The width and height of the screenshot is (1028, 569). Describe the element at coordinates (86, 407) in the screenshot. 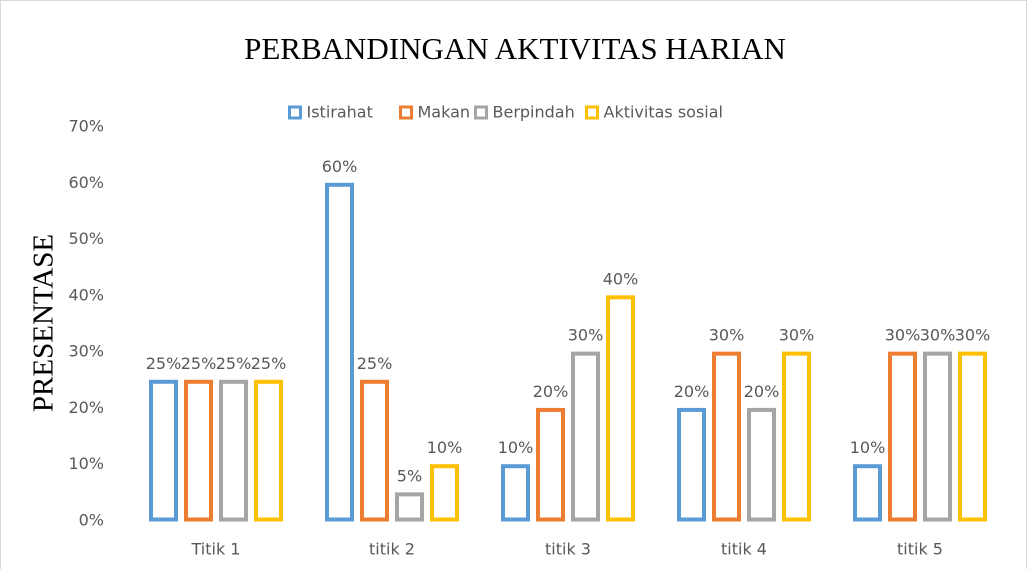

I see `y-tick-label: 20%` at that location.